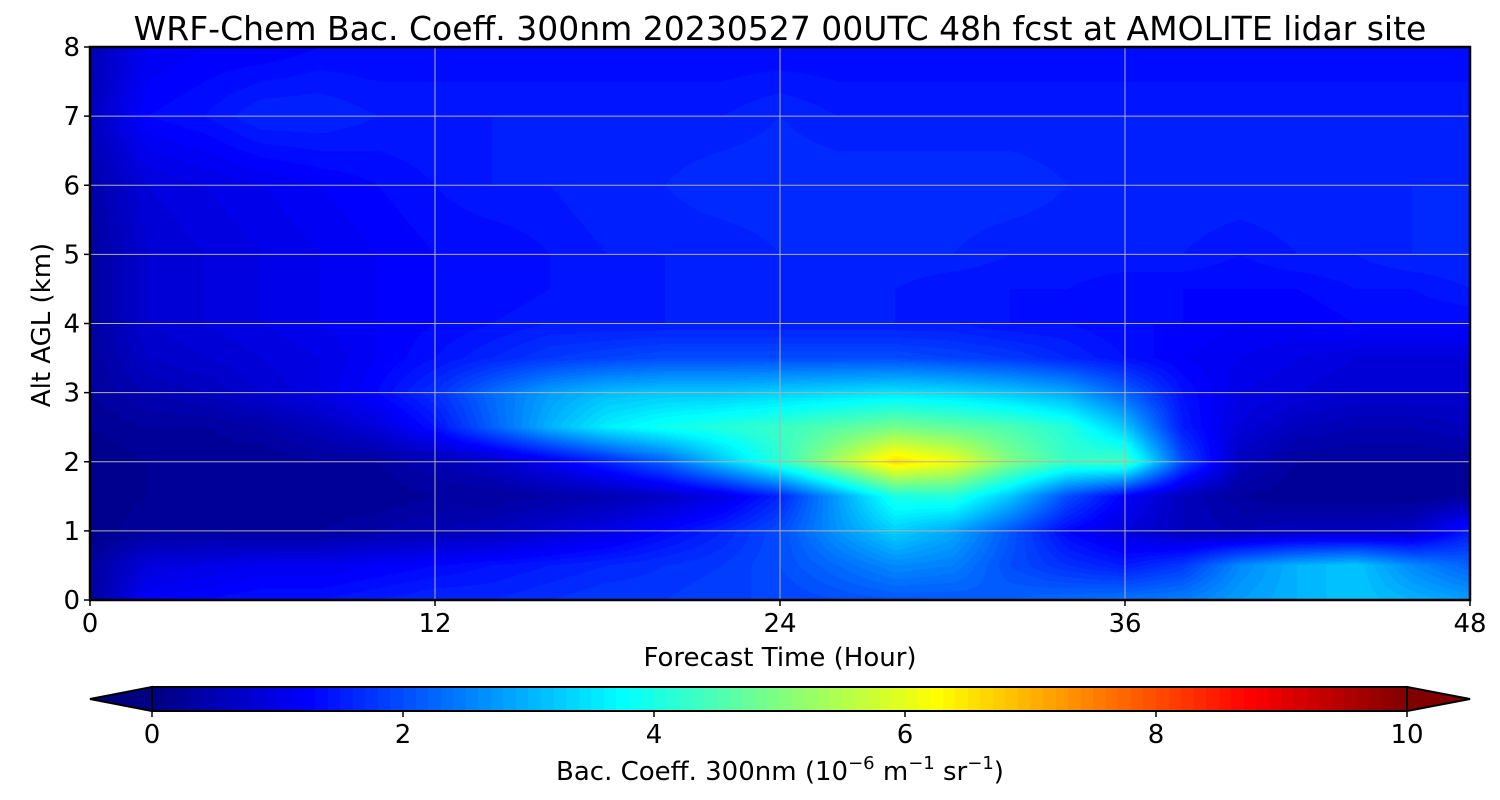 The image size is (1500, 800). Describe the element at coordinates (892, 772) in the screenshot. I see `colorbar-label-mid: m` at that location.